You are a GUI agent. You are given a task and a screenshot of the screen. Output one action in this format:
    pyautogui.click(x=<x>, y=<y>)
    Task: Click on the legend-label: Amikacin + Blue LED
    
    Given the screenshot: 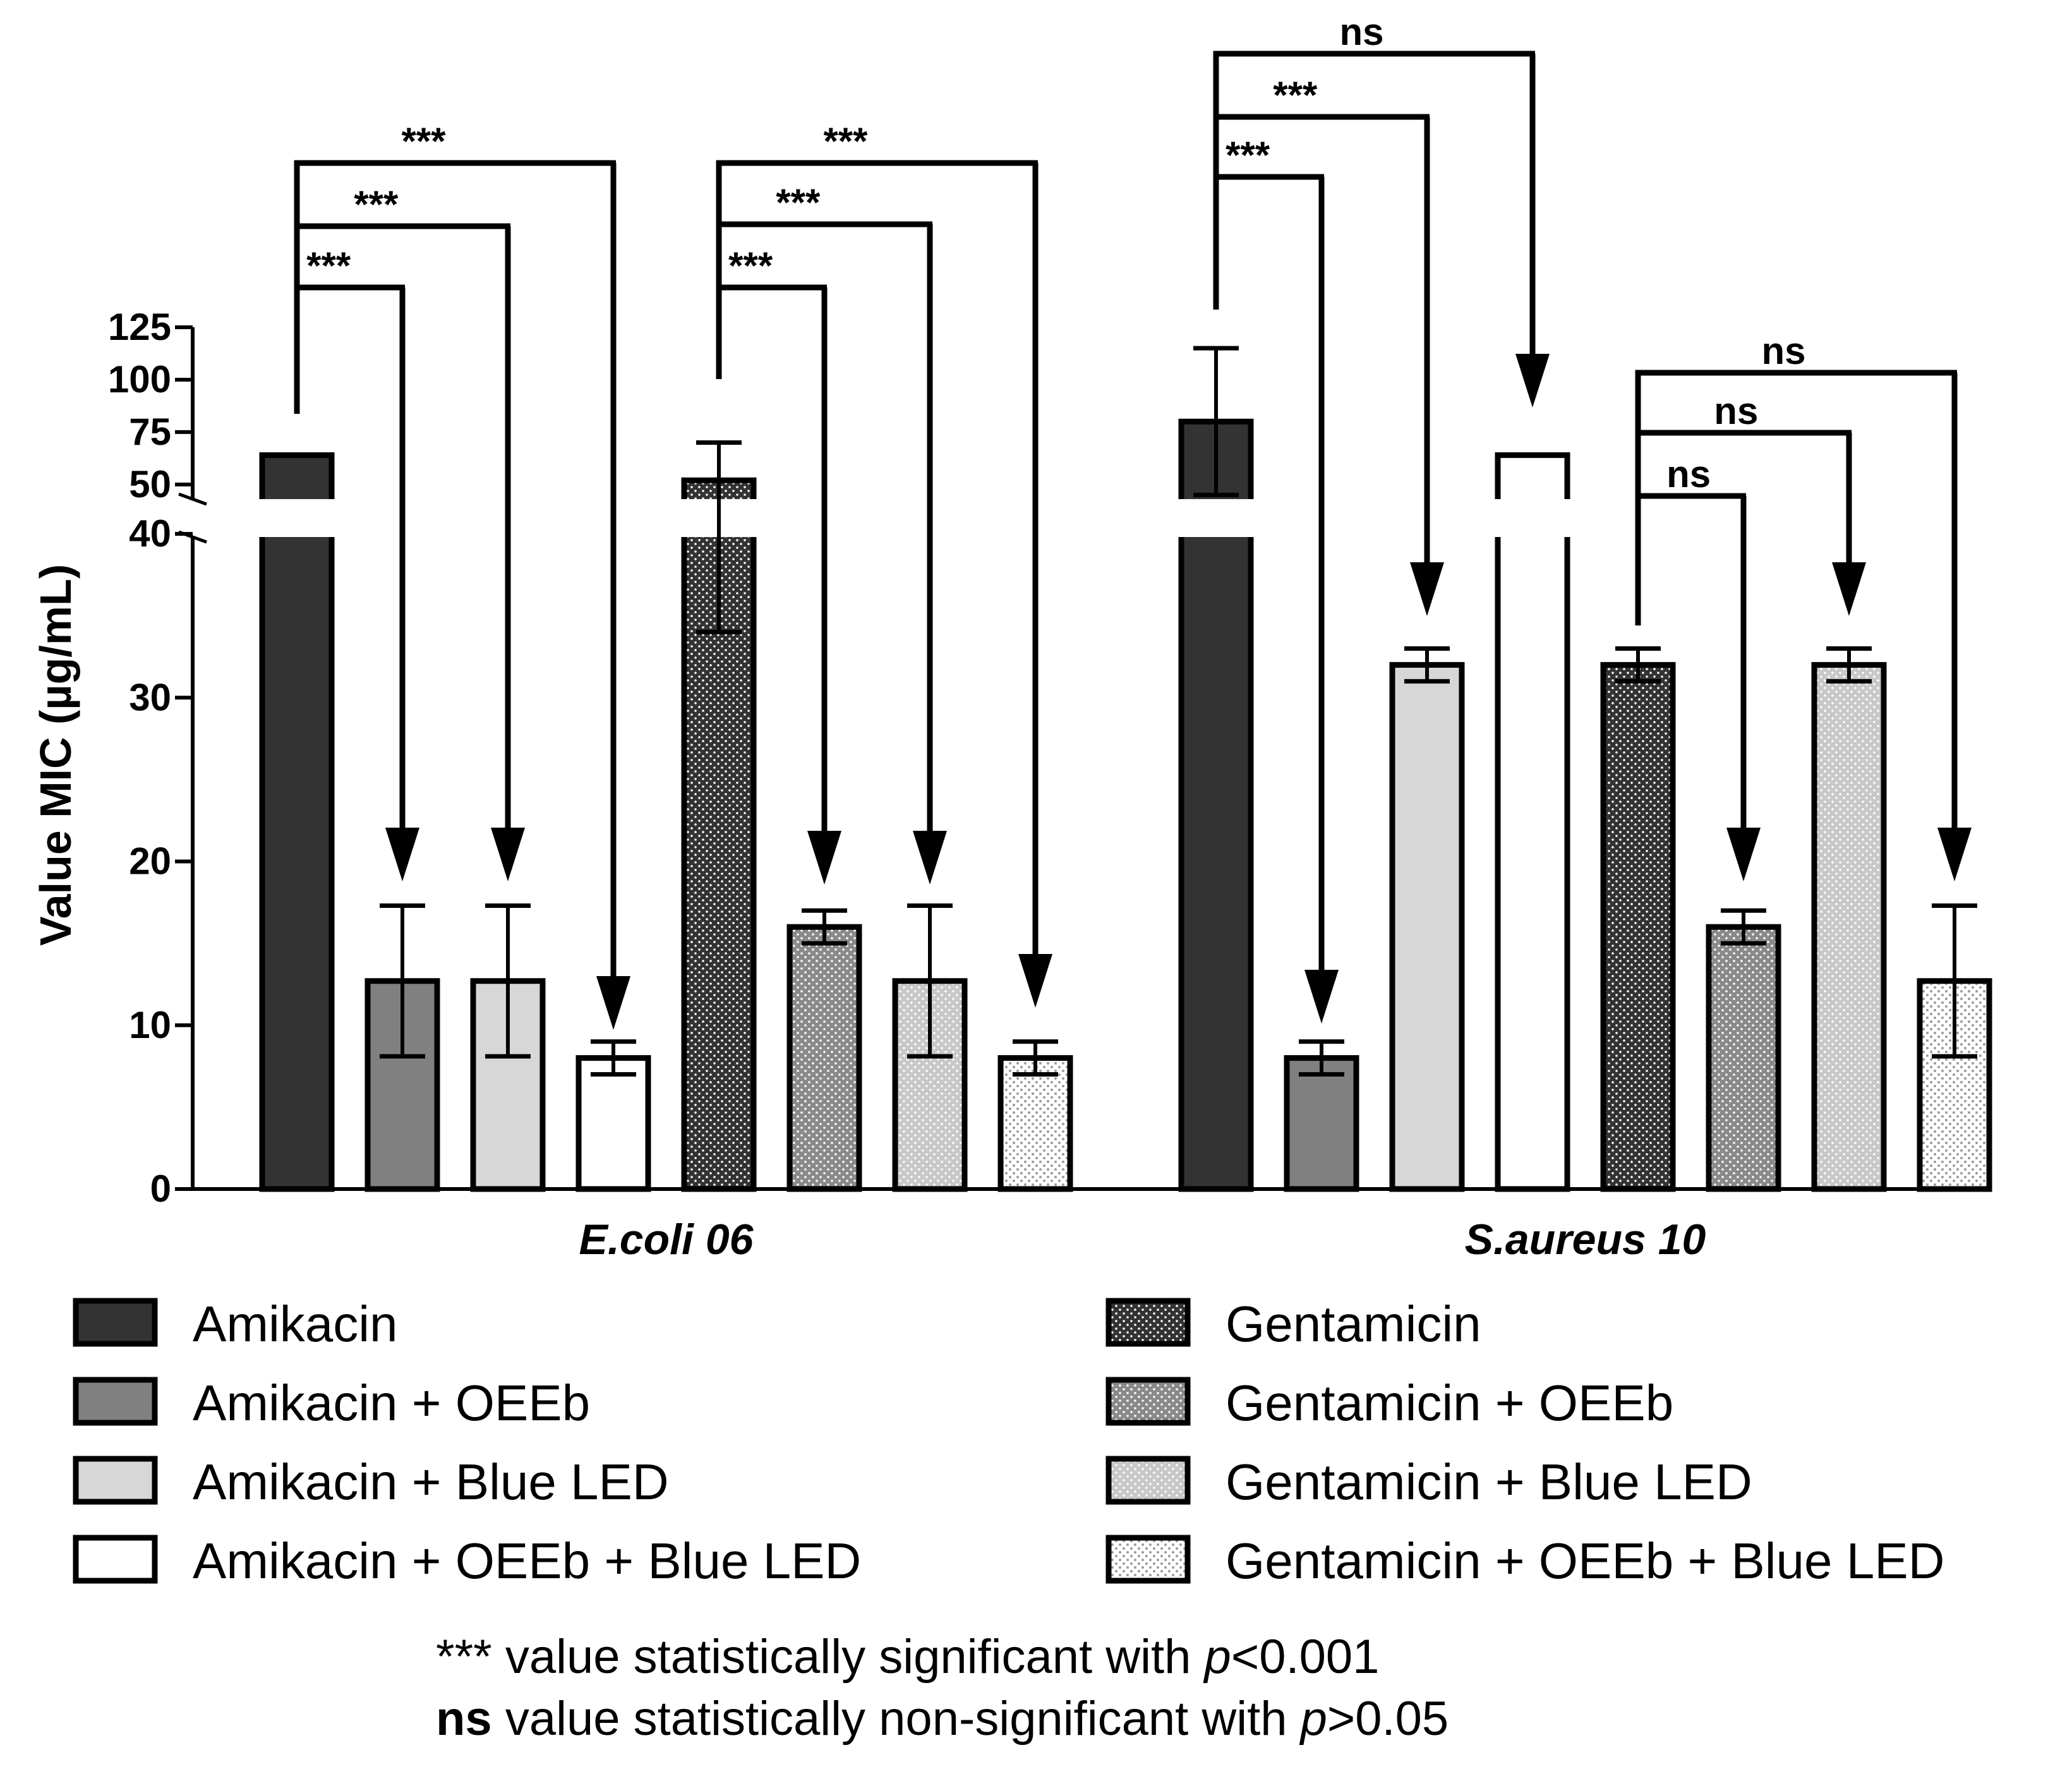 What is the action you would take?
    pyautogui.click(x=431, y=1482)
    